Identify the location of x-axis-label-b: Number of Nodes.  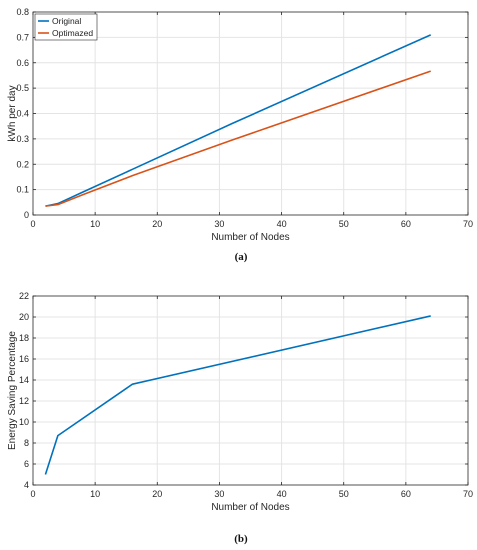
(250, 507).